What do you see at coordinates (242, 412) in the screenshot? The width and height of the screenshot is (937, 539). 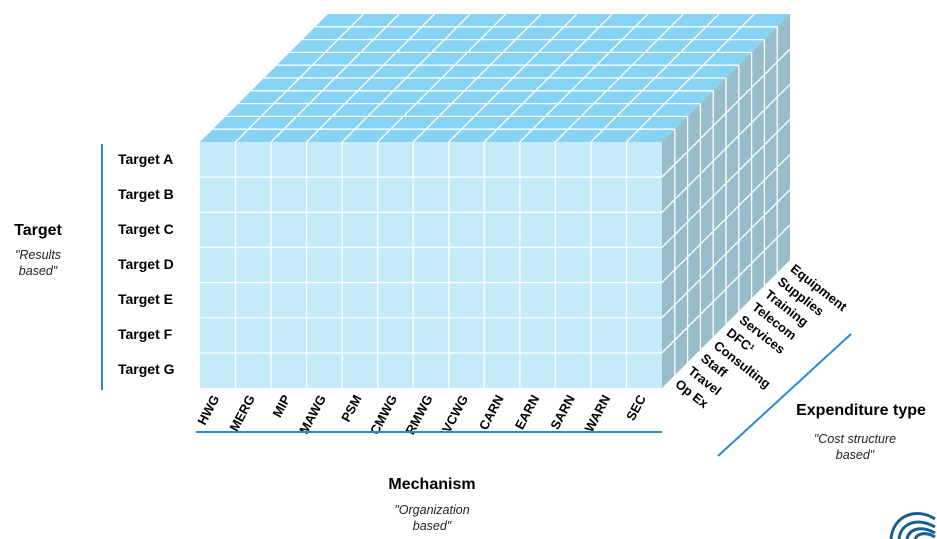 I see `mechanism-column-label: MERG` at bounding box center [242, 412].